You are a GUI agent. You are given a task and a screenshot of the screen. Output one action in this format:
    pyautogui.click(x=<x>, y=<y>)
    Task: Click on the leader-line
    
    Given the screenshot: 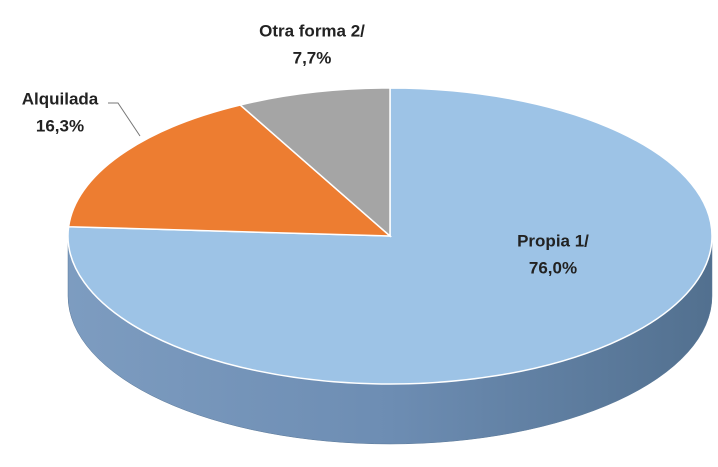 What is the action you would take?
    pyautogui.click(x=124, y=119)
    